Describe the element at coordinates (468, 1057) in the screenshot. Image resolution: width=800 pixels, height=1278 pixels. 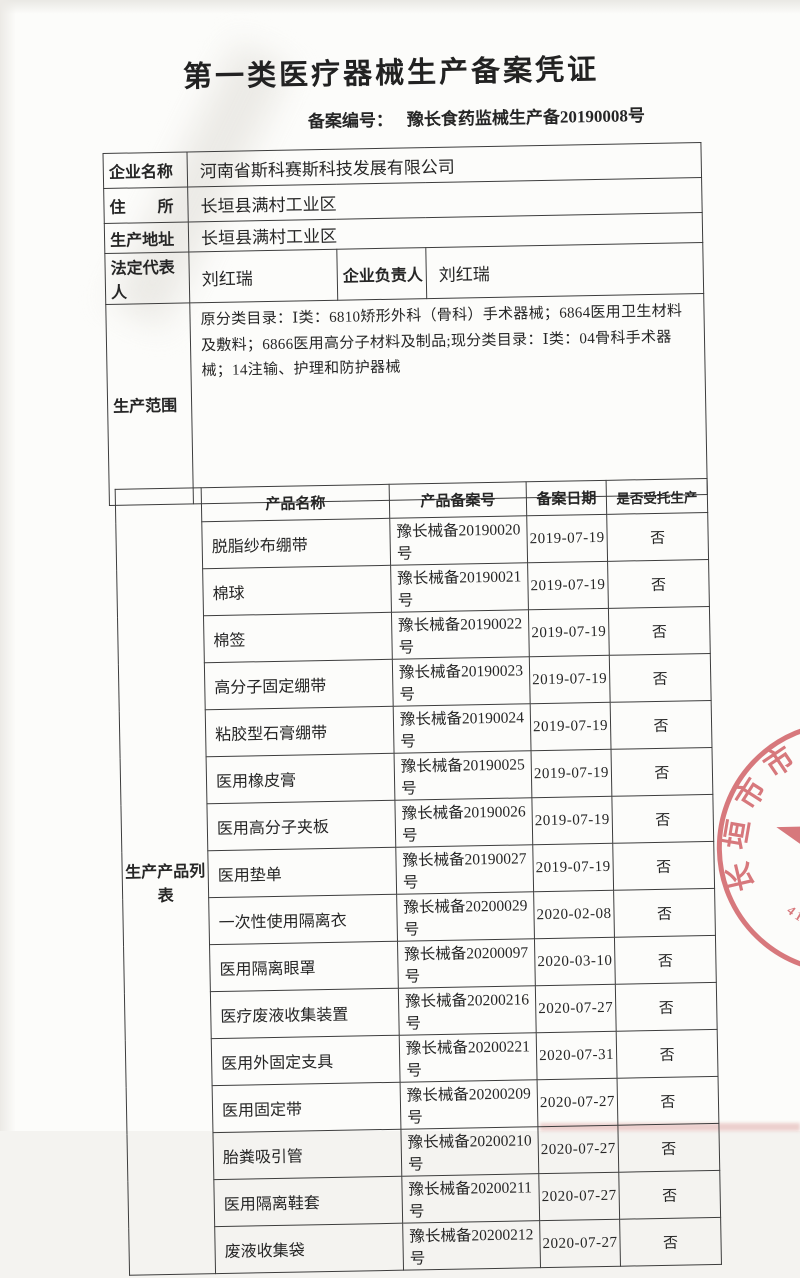
I see `product-filing-no-cell: 豫长械备20200221号` at that location.